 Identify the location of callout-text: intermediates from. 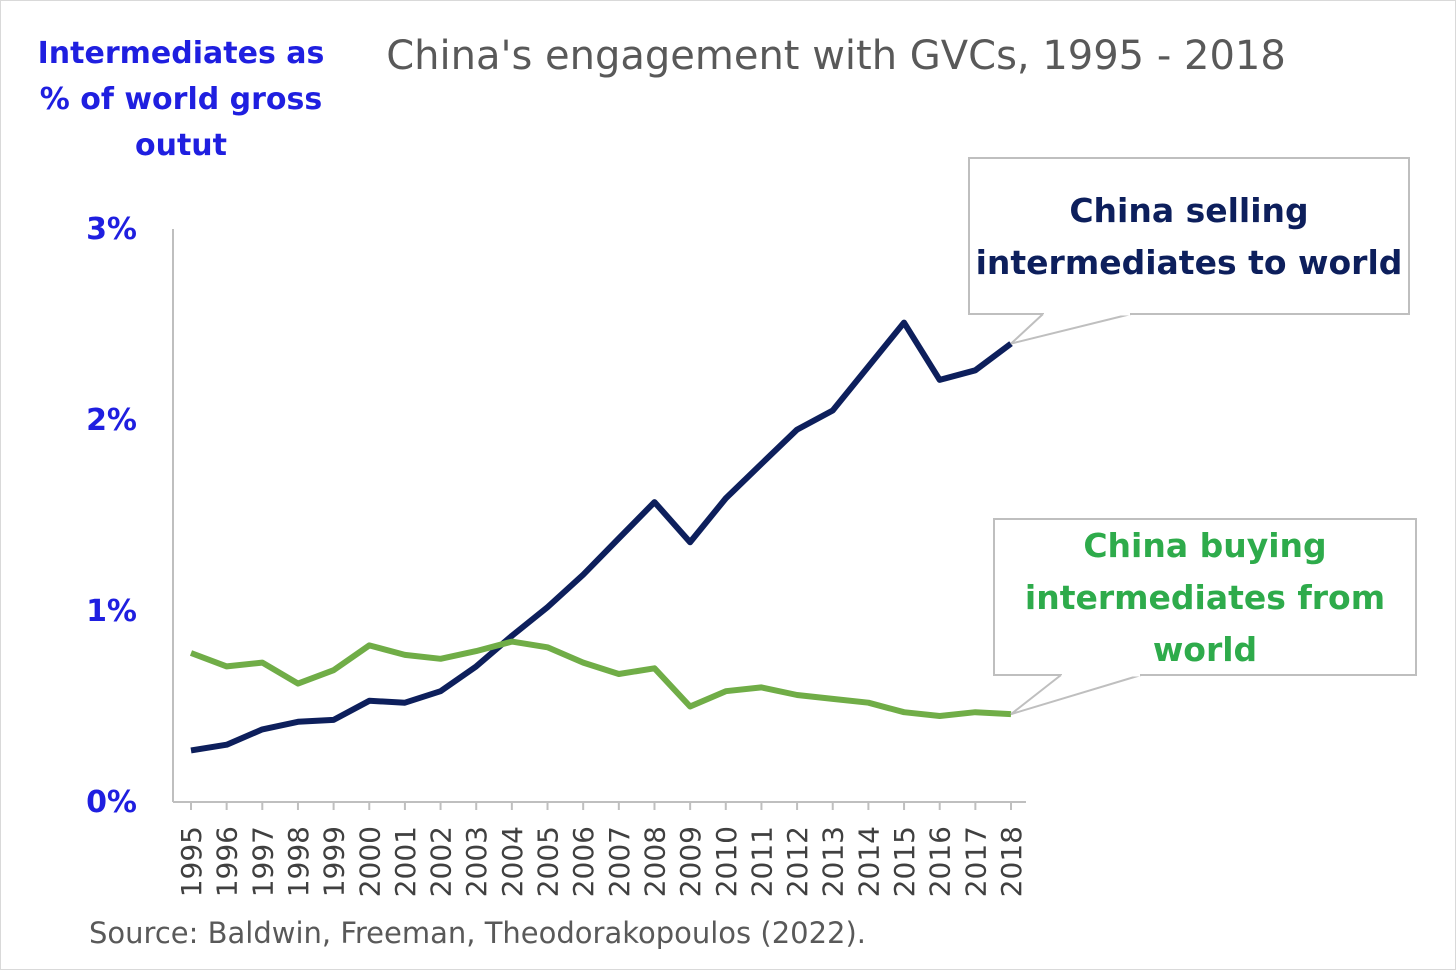
(1205, 597).